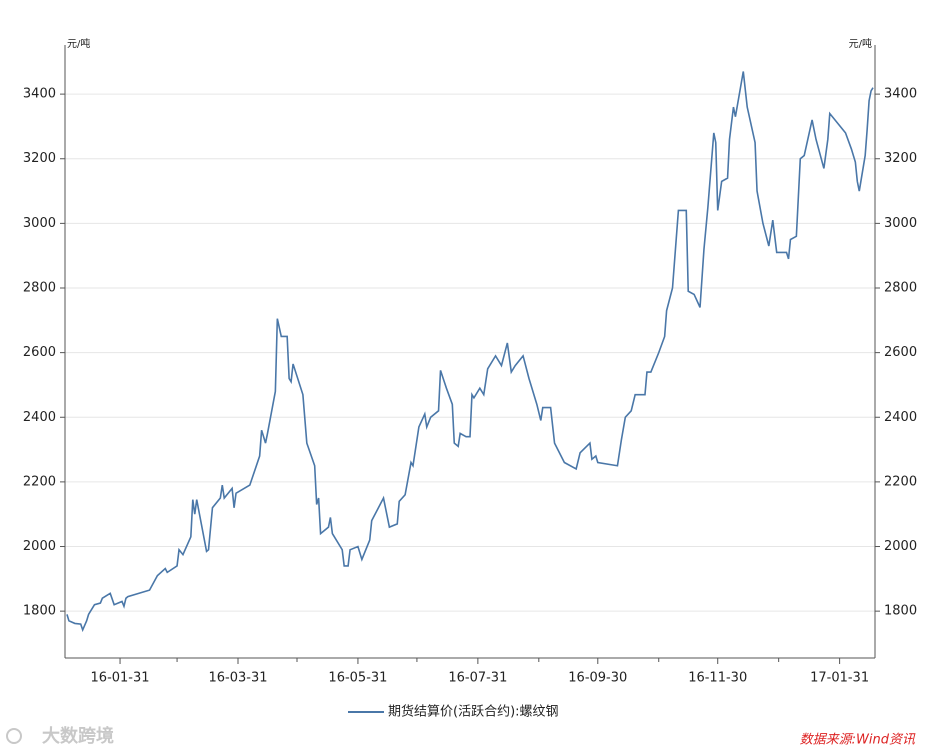  I want to click on x-tick-label: 17-01-31, so click(839, 678).